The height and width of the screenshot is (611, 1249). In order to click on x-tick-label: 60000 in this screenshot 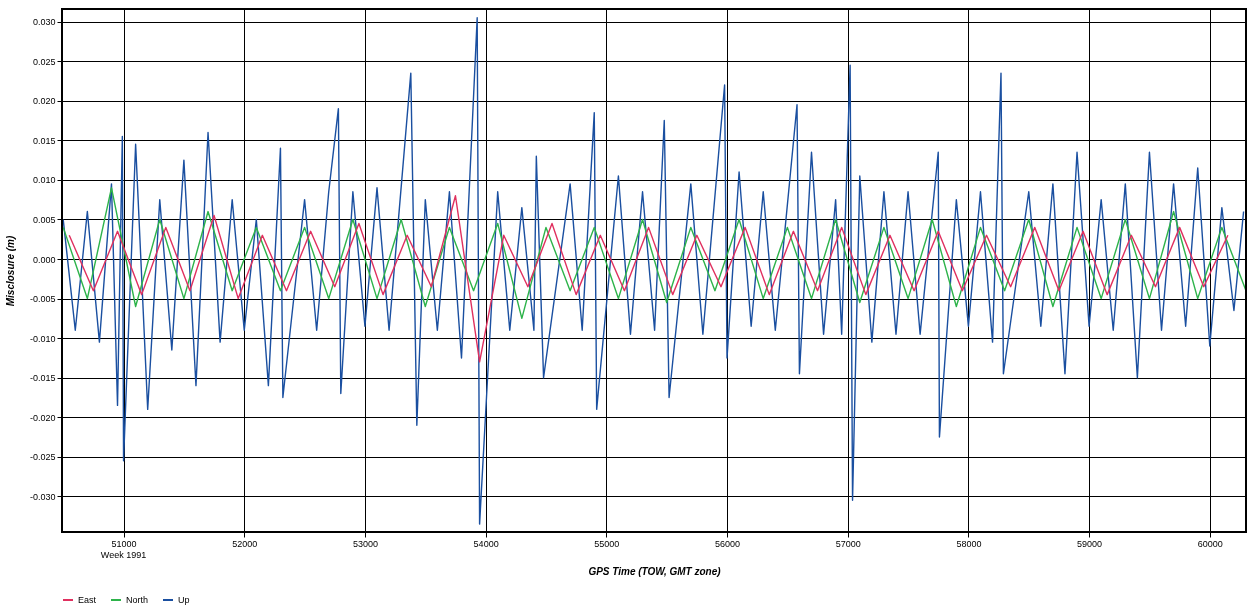, I will do `click(1210, 543)`.